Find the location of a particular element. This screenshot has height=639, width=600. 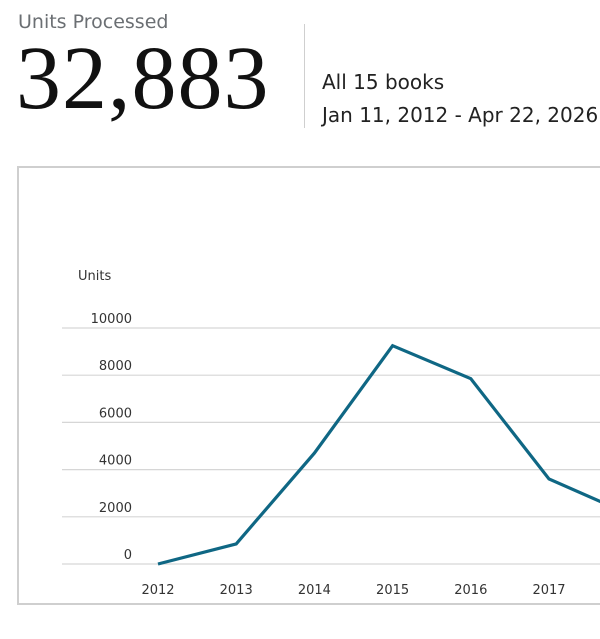

y-tick-label: 10000 is located at coordinates (111, 319).